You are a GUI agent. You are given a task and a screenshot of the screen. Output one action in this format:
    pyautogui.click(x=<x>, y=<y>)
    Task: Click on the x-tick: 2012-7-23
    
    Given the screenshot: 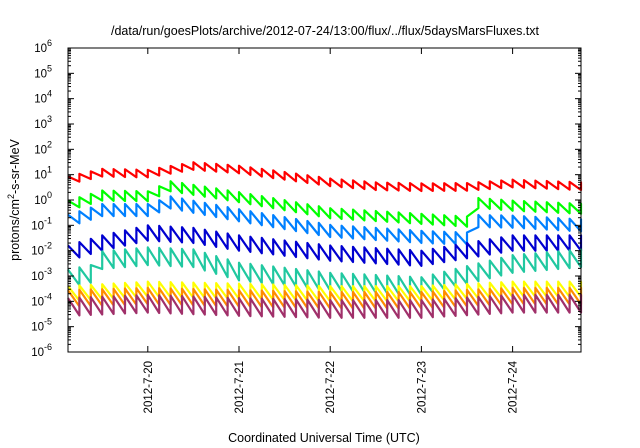 What is the action you would take?
    pyautogui.click(x=422, y=230)
    